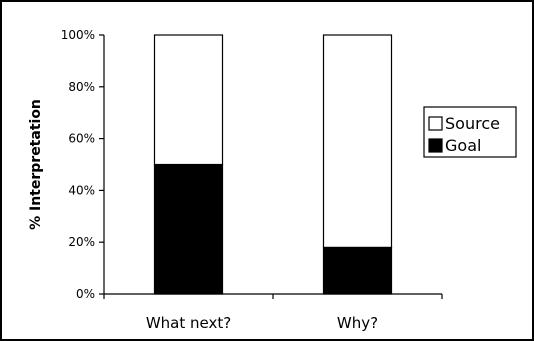  What do you see at coordinates (36, 164) in the screenshot?
I see `y-axis-label: % Interpretation` at bounding box center [36, 164].